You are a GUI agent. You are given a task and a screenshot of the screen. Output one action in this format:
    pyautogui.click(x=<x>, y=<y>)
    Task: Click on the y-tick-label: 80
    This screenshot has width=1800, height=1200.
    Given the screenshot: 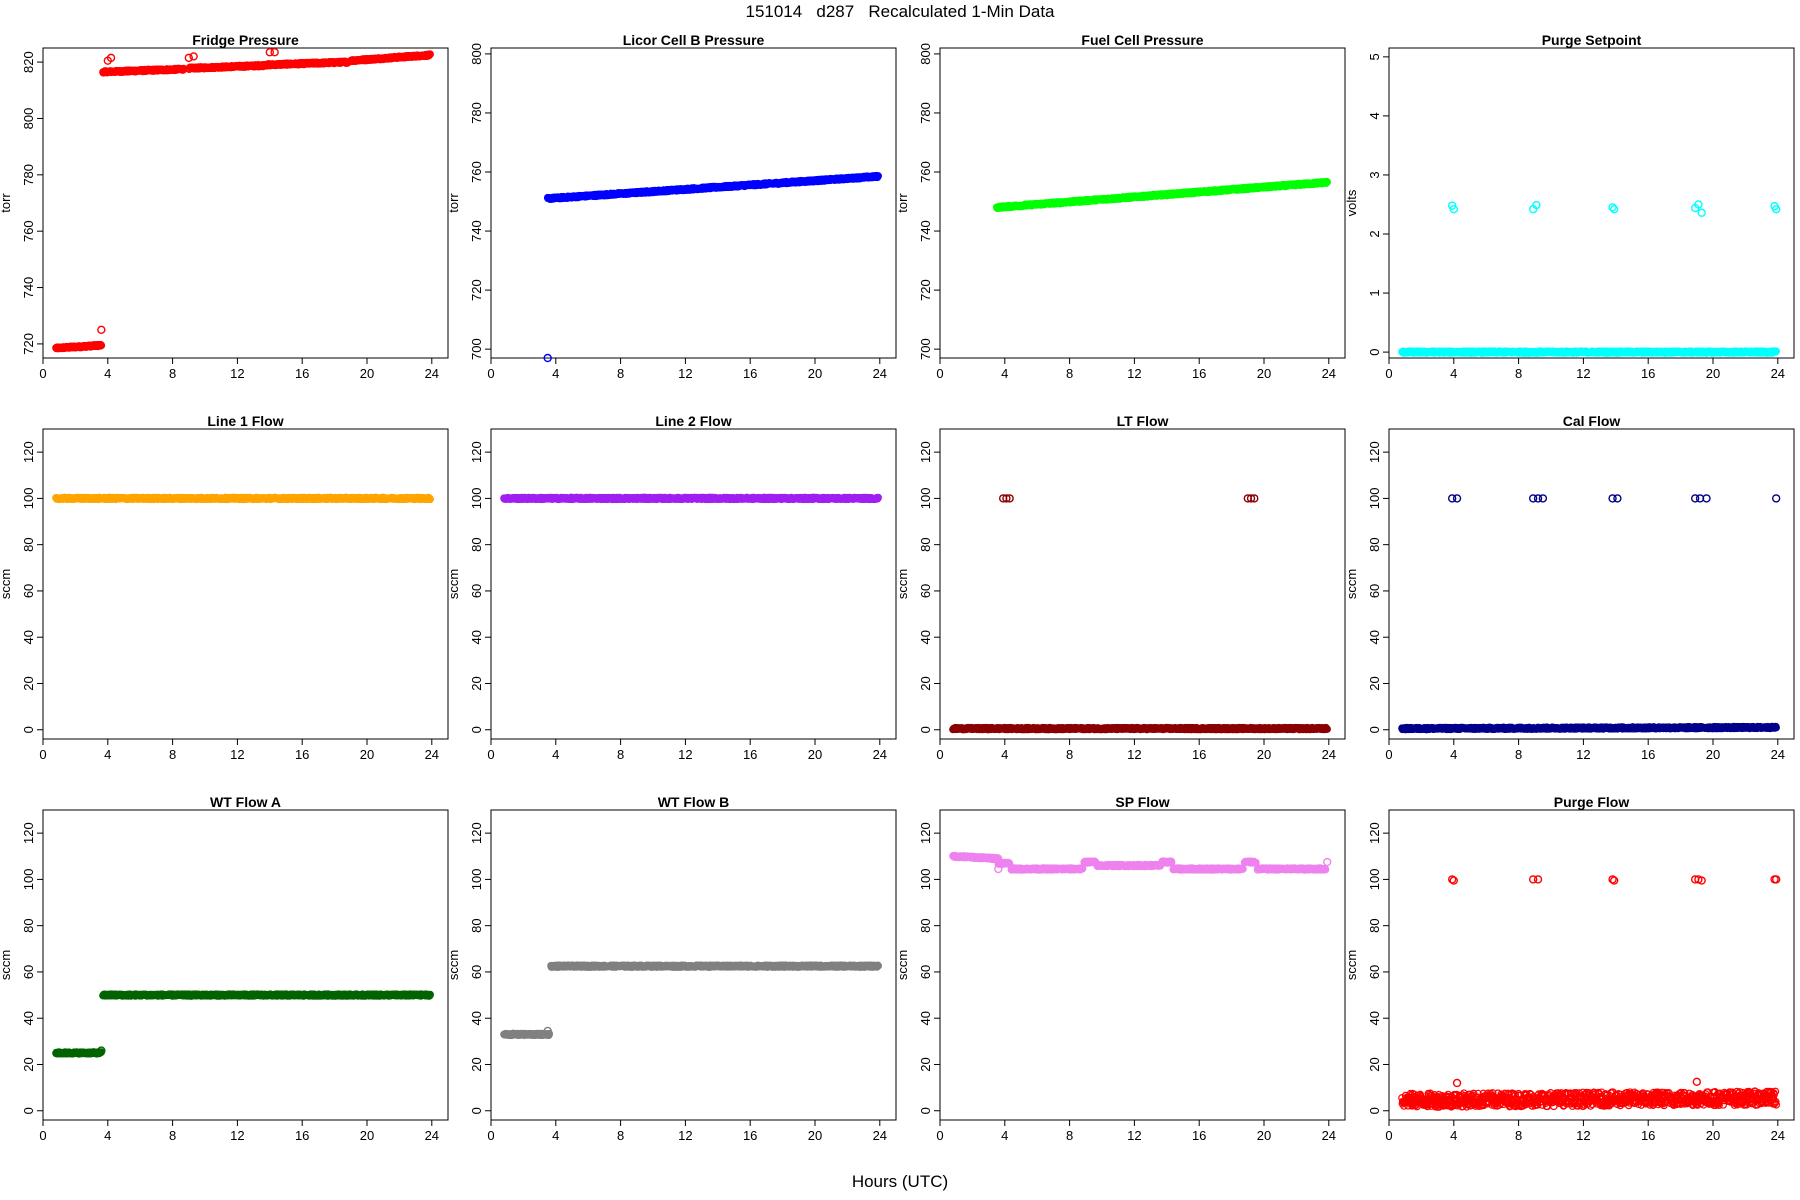 What is the action you would take?
    pyautogui.click(x=28, y=544)
    